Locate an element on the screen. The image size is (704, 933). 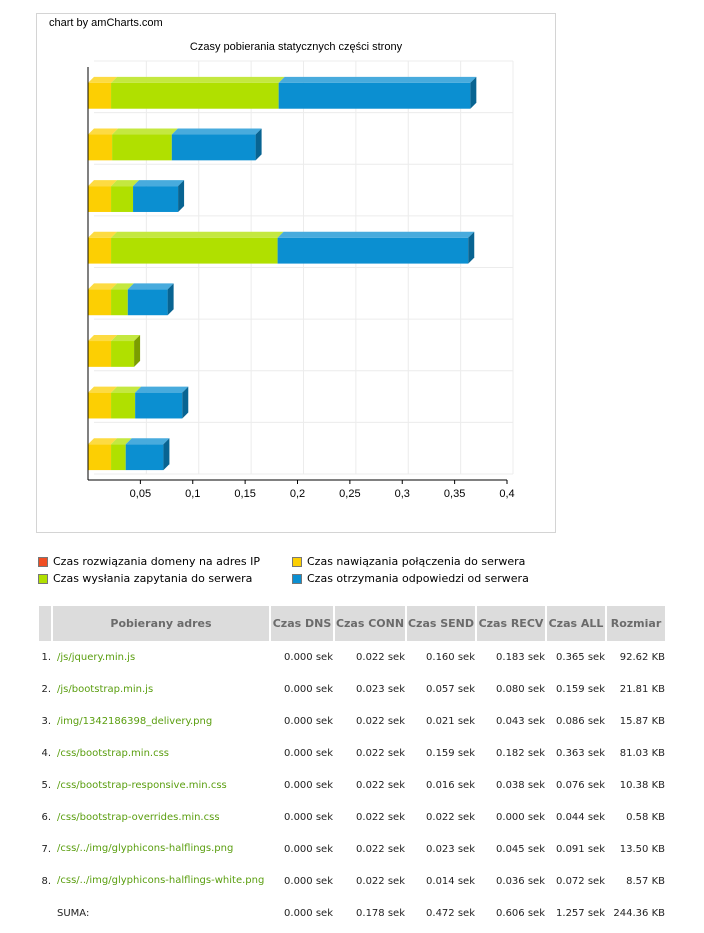
header-recv: Czas RECV is located at coordinates (511, 623).